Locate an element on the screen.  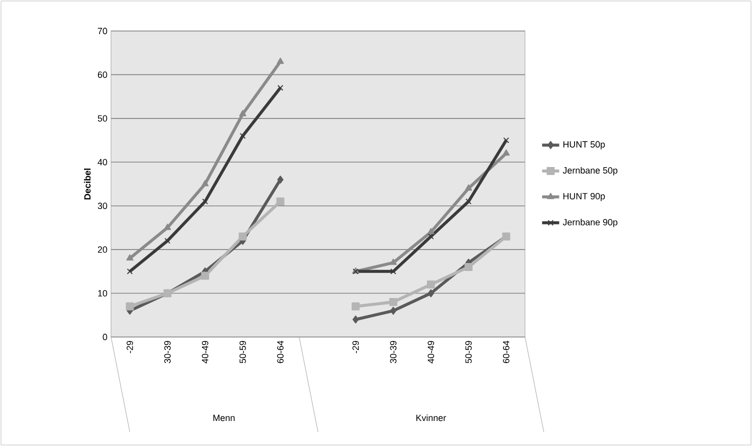
y-tick-label: 0 is located at coordinates (105, 337).